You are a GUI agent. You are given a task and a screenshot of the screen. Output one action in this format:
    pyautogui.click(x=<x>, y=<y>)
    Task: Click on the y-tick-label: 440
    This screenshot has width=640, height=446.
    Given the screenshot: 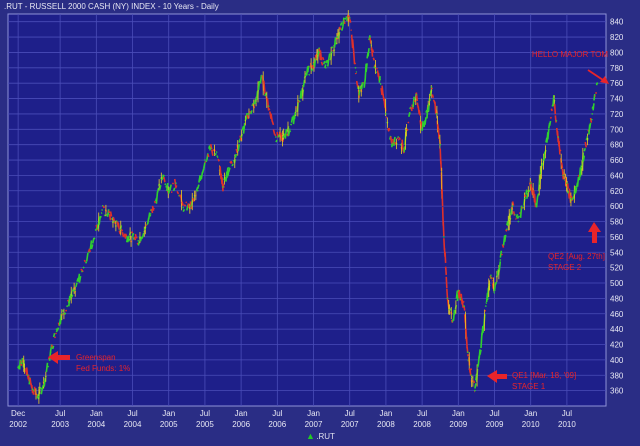 What is the action you would take?
    pyautogui.click(x=617, y=329)
    